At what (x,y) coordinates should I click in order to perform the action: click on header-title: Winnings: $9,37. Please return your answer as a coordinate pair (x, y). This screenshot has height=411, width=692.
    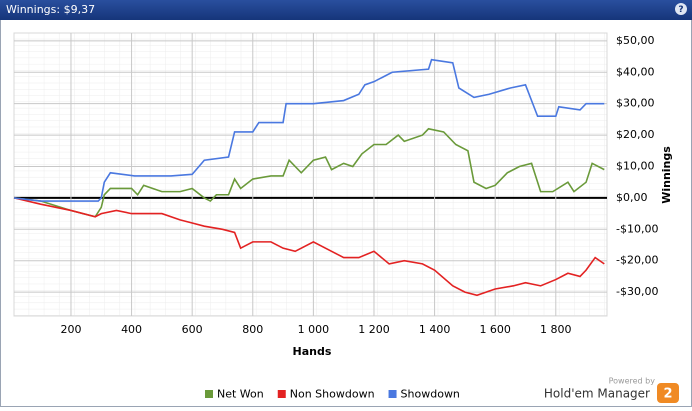
    Looking at the image, I should click on (50, 9).